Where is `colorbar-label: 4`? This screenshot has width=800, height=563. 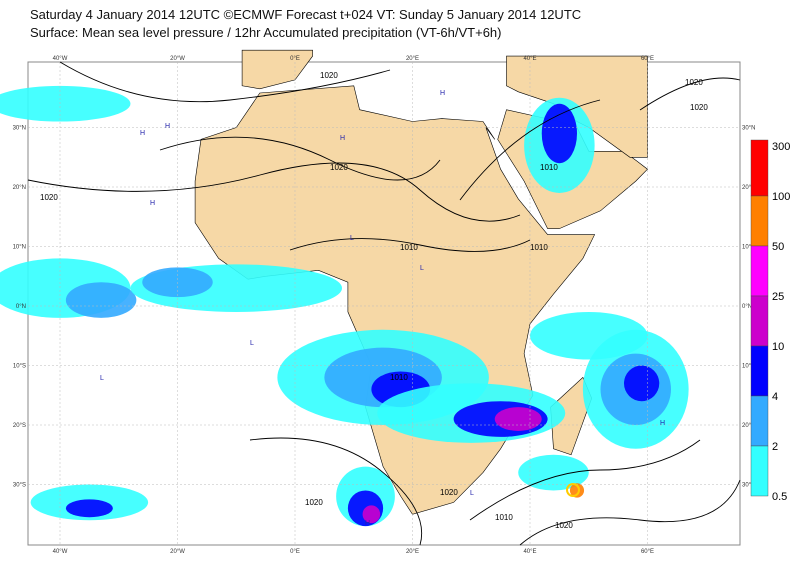 colorbar-label: 4 is located at coordinates (775, 397).